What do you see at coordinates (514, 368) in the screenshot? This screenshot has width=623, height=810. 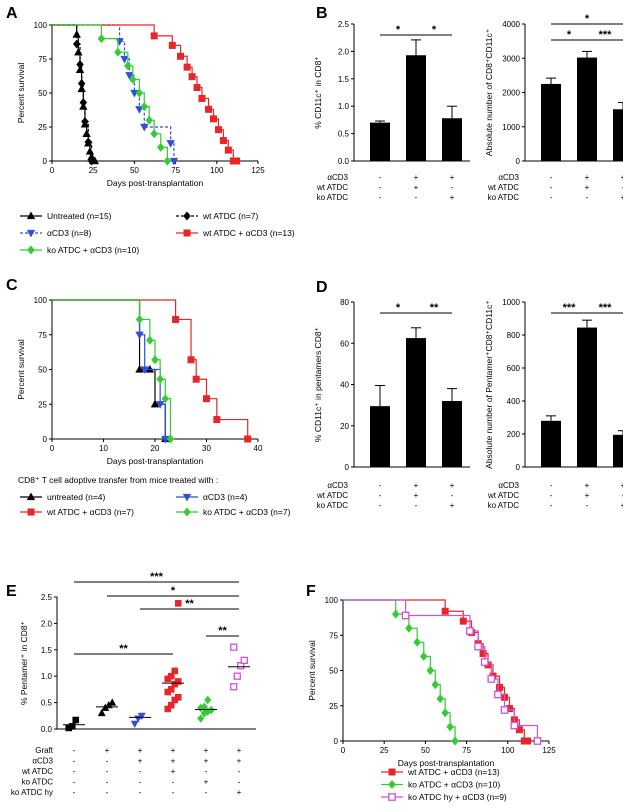 I see `y-tick-label: 600` at bounding box center [514, 368].